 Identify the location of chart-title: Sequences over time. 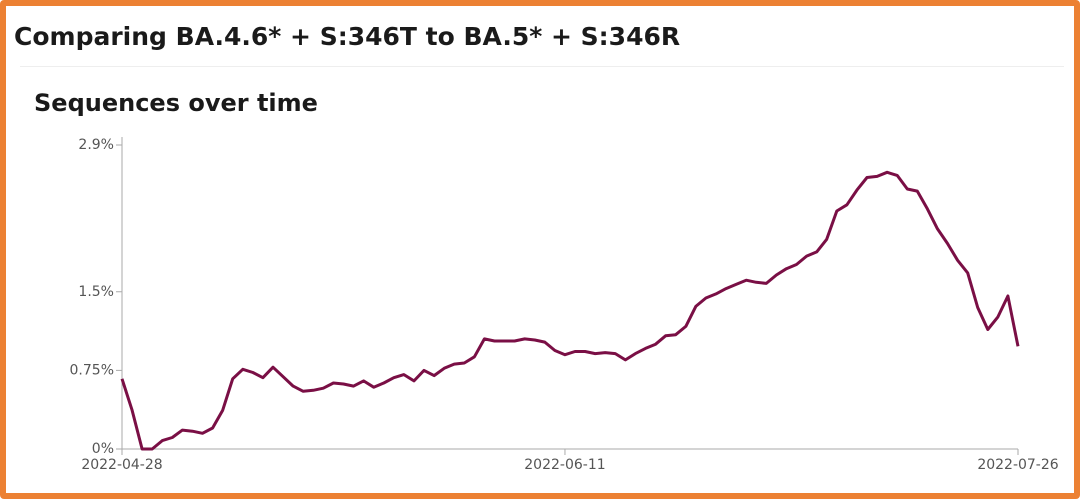
(176, 103).